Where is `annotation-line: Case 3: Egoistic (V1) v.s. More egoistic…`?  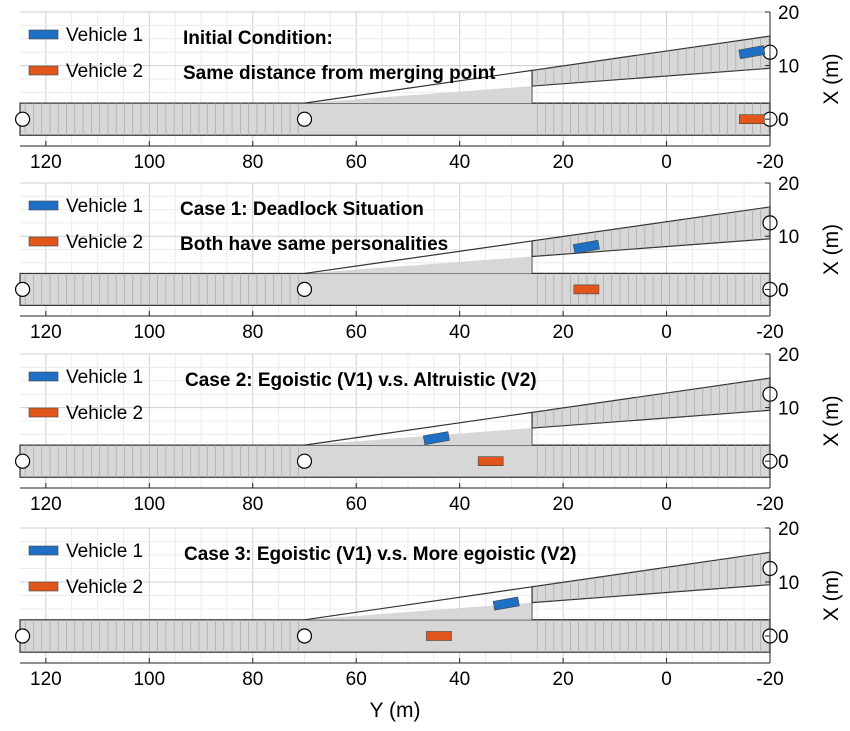
annotation-line: Case 3: Egoistic (V1) v.s. More egoistic… is located at coordinates (380, 554).